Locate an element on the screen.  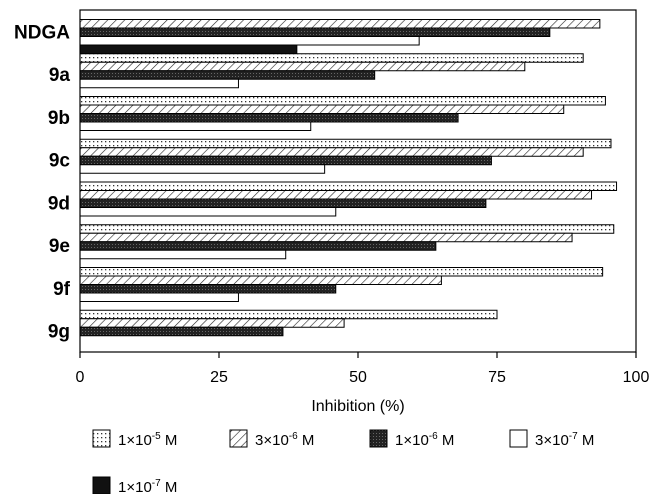
category-label: 9b is located at coordinates (59, 118).